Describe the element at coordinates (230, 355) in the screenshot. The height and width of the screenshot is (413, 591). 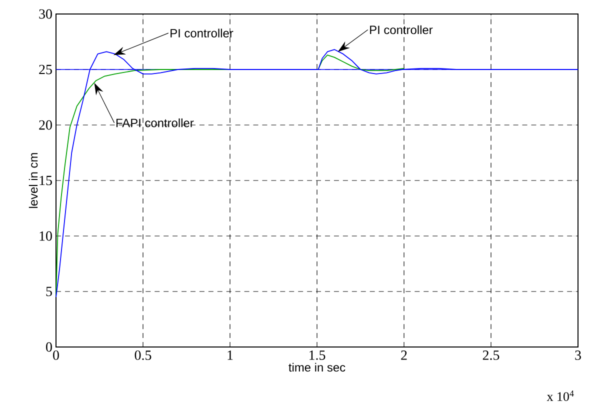
I see `x-tick-label: 1` at that location.